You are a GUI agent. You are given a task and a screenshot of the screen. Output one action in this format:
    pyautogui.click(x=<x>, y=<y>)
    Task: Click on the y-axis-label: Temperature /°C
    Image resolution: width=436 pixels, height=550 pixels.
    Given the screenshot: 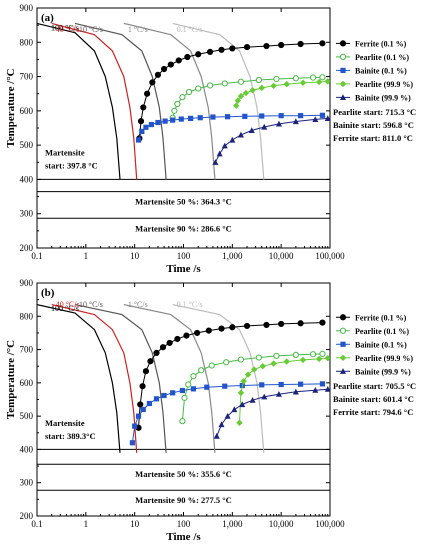 What is the action you would take?
    pyautogui.click(x=11, y=379)
    